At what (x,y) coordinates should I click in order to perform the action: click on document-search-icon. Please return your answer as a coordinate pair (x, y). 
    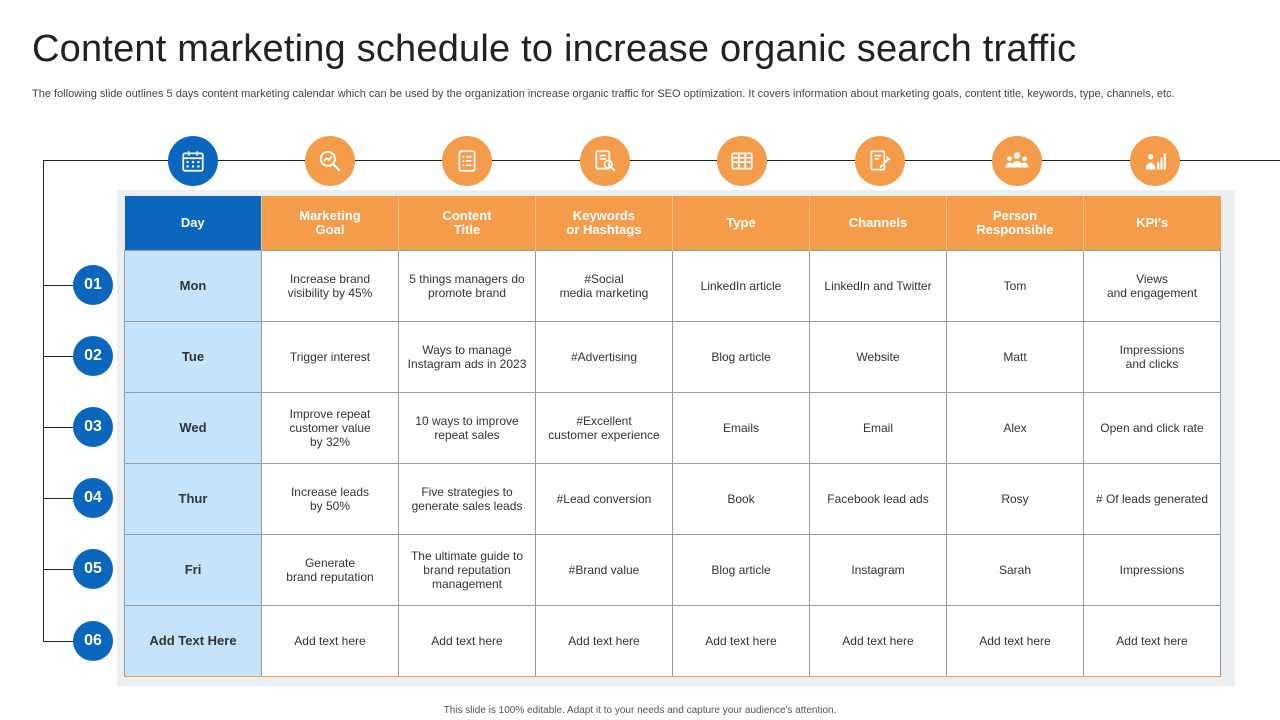
    Looking at the image, I should click on (605, 161).